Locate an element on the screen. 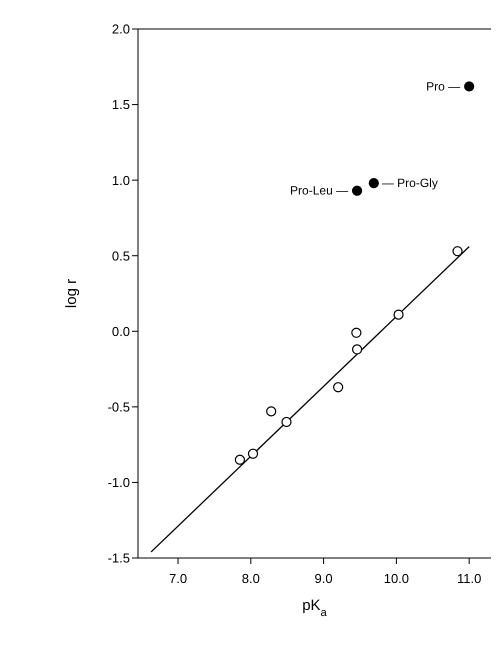 Image resolution: width=503 pixels, height=656 pixels. y-tick-label: -0.5 is located at coordinates (119, 406).